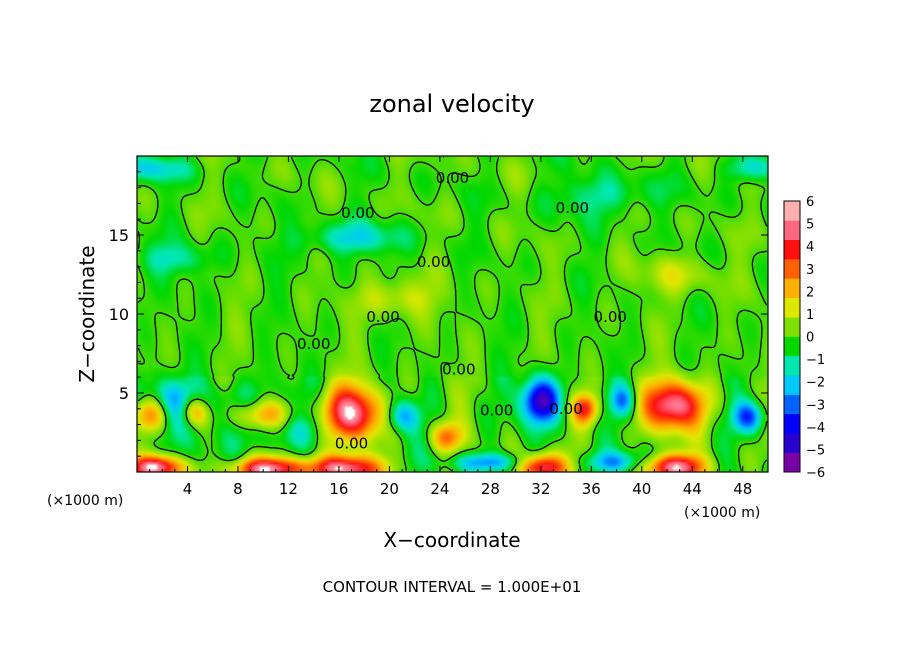 The width and height of the screenshot is (904, 654). What do you see at coordinates (810, 270) in the screenshot?
I see `colorbar-label: 3` at bounding box center [810, 270].